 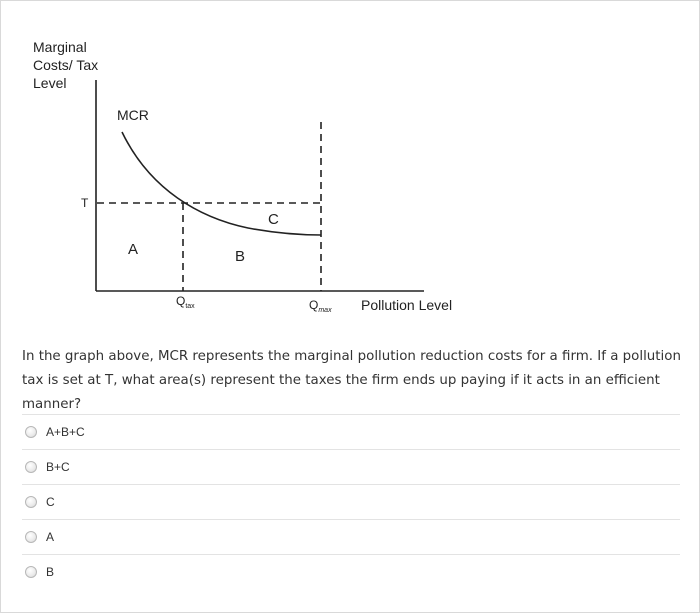 I want to click on answer-option-label: A, so click(x=50, y=537).